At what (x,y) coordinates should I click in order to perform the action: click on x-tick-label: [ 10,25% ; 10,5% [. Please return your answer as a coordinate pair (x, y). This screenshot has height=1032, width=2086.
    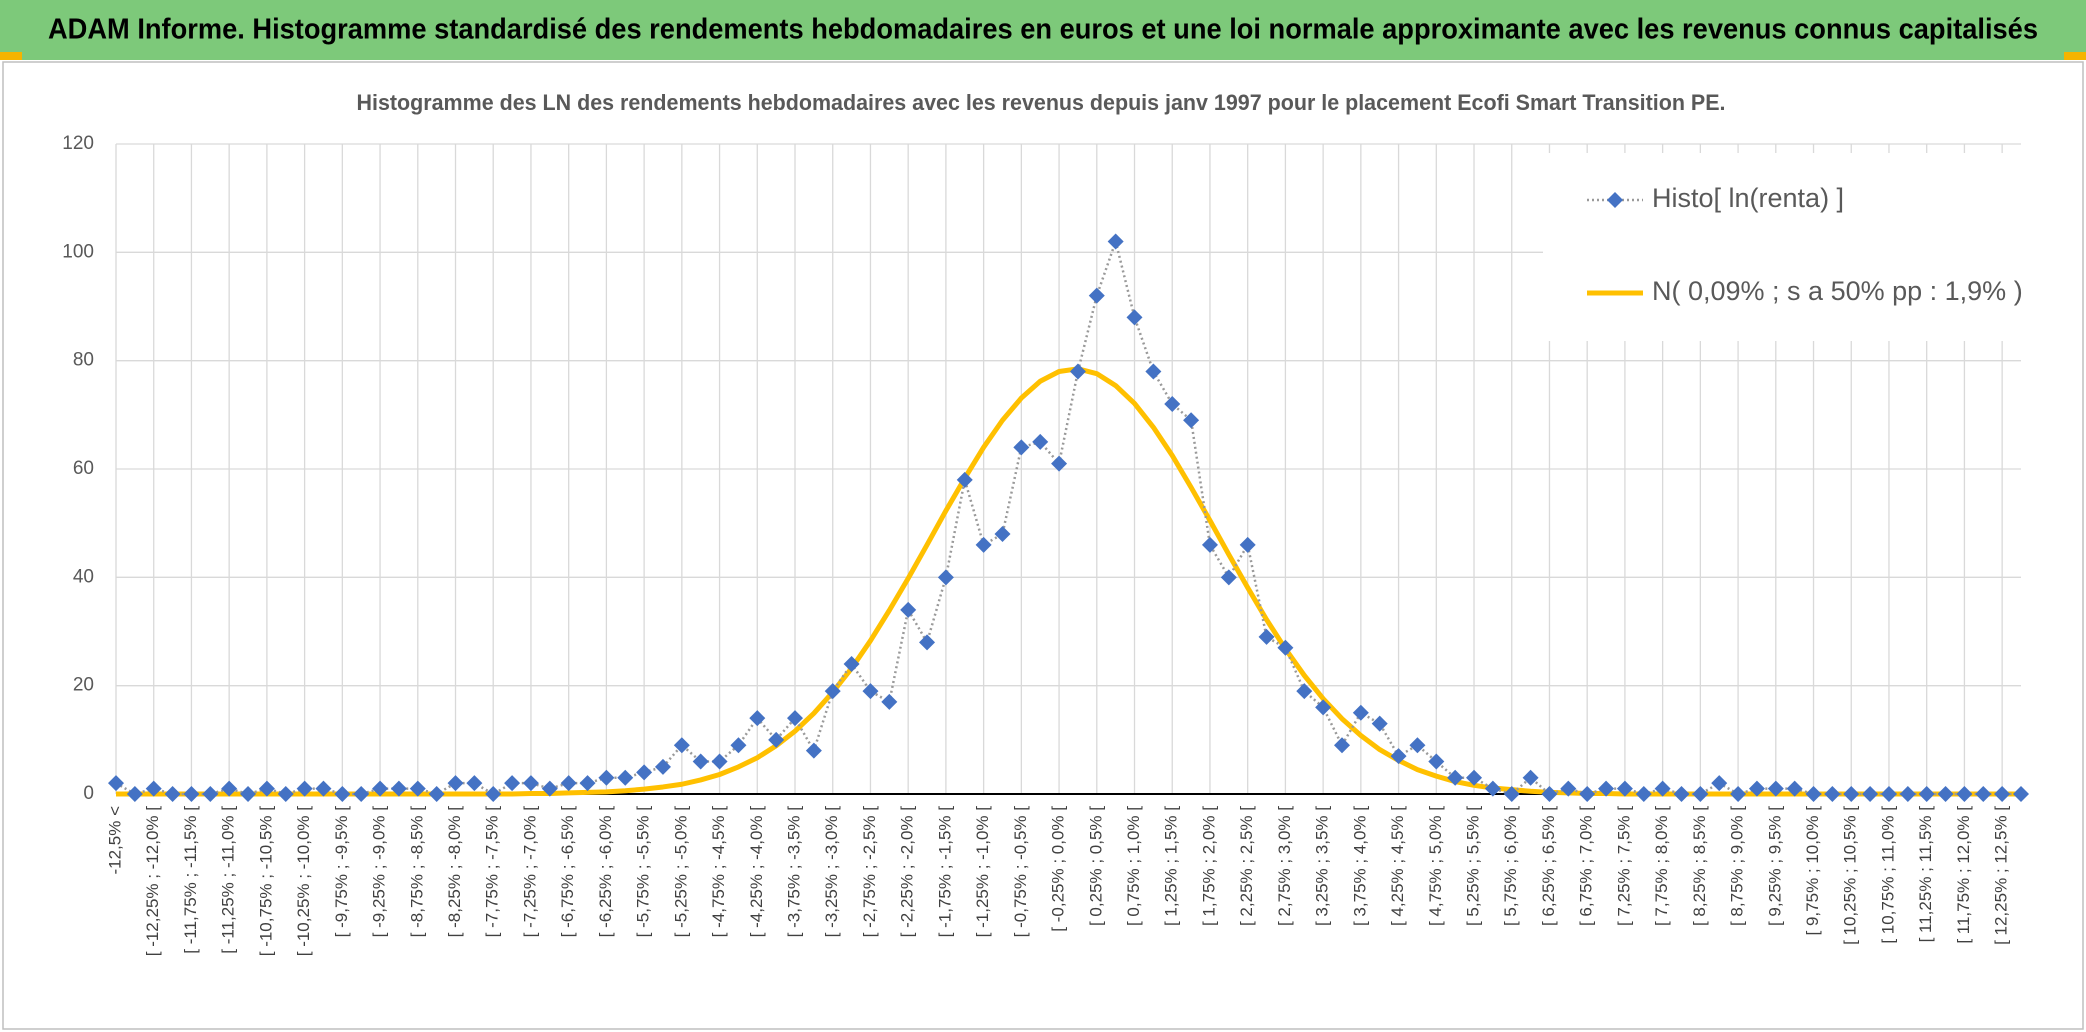
    Looking at the image, I should click on (1850, 875).